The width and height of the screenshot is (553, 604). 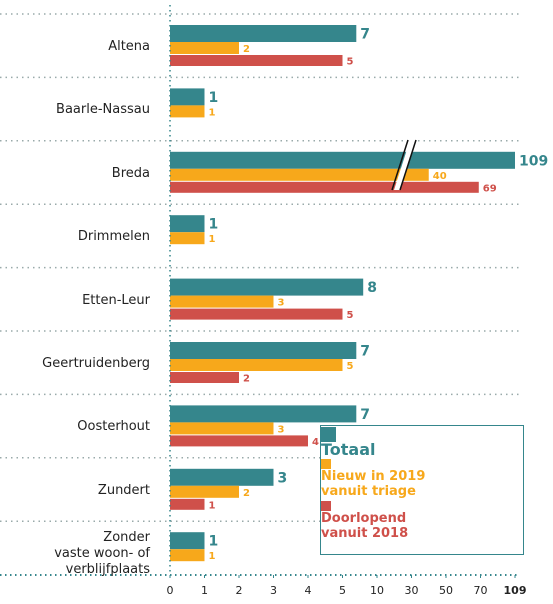 What do you see at coordinates (377, 590) in the screenshot?
I see `x-tick-label: 10` at bounding box center [377, 590].